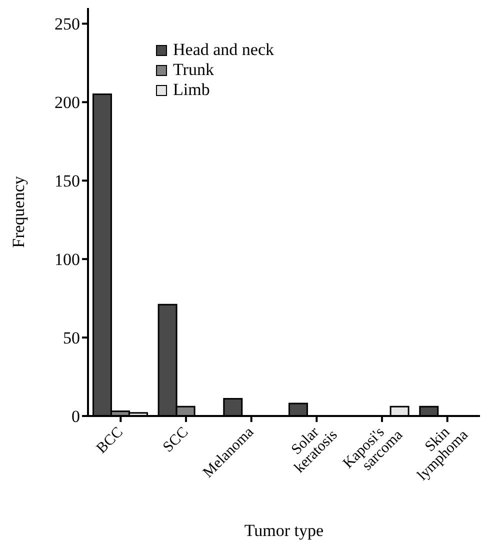  What do you see at coordinates (67, 102) in the screenshot?
I see `y-tick-label: 200` at bounding box center [67, 102].